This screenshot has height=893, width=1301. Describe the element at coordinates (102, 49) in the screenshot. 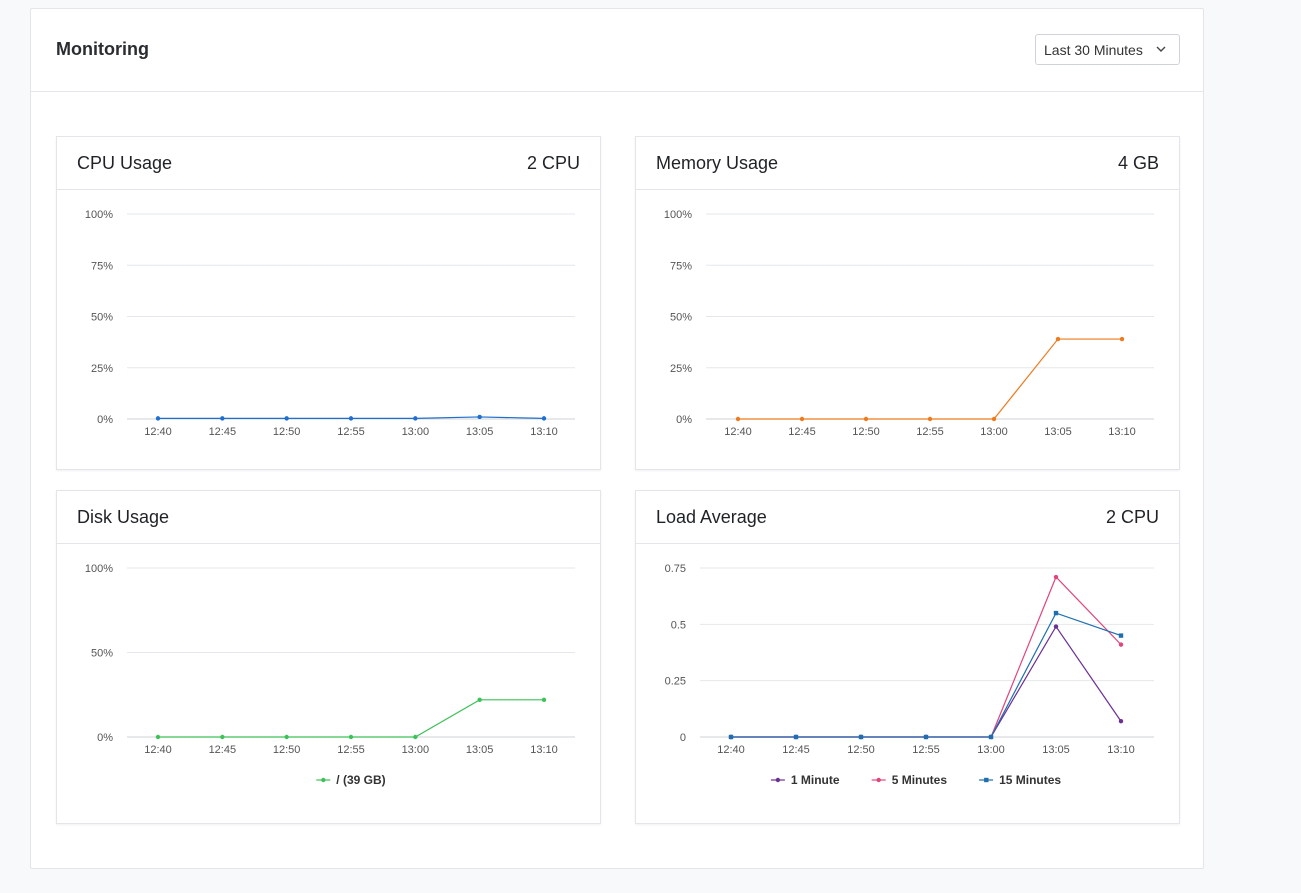

I see `page-title: Monitoring` at that location.